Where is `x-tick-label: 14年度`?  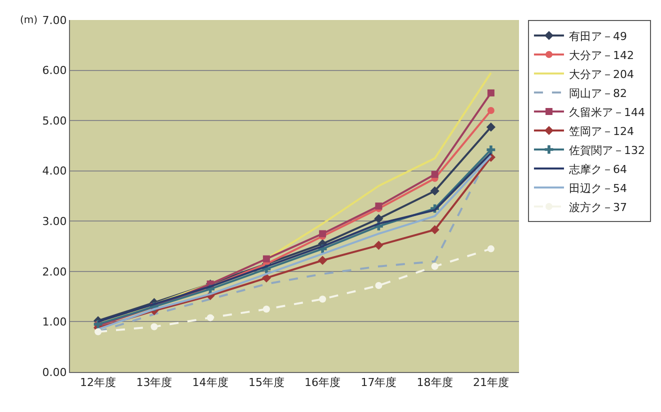
x-tick-label: 14年度 is located at coordinates (210, 383).